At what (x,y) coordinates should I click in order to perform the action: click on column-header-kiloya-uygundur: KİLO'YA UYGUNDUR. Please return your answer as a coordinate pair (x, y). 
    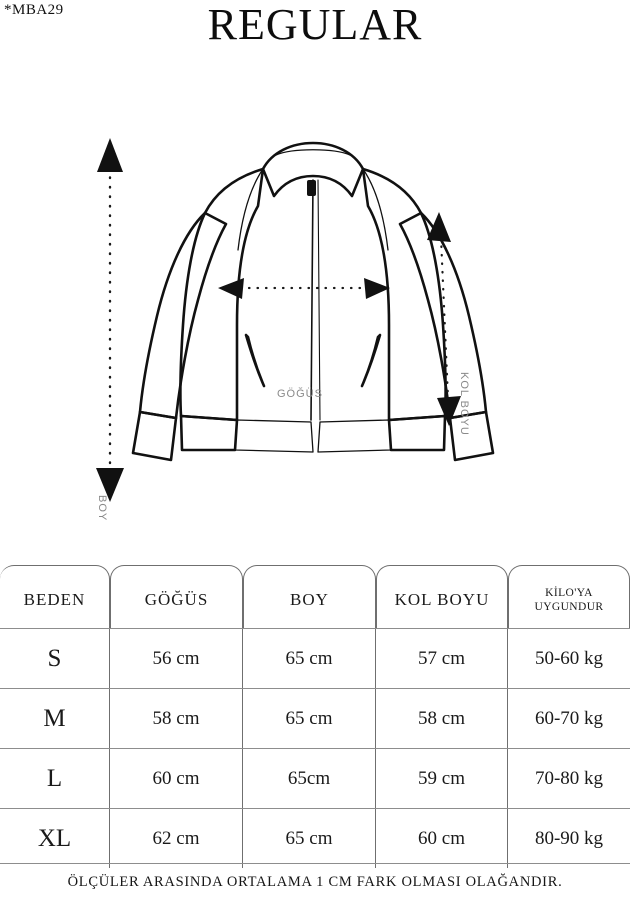
    Looking at the image, I should click on (569, 596).